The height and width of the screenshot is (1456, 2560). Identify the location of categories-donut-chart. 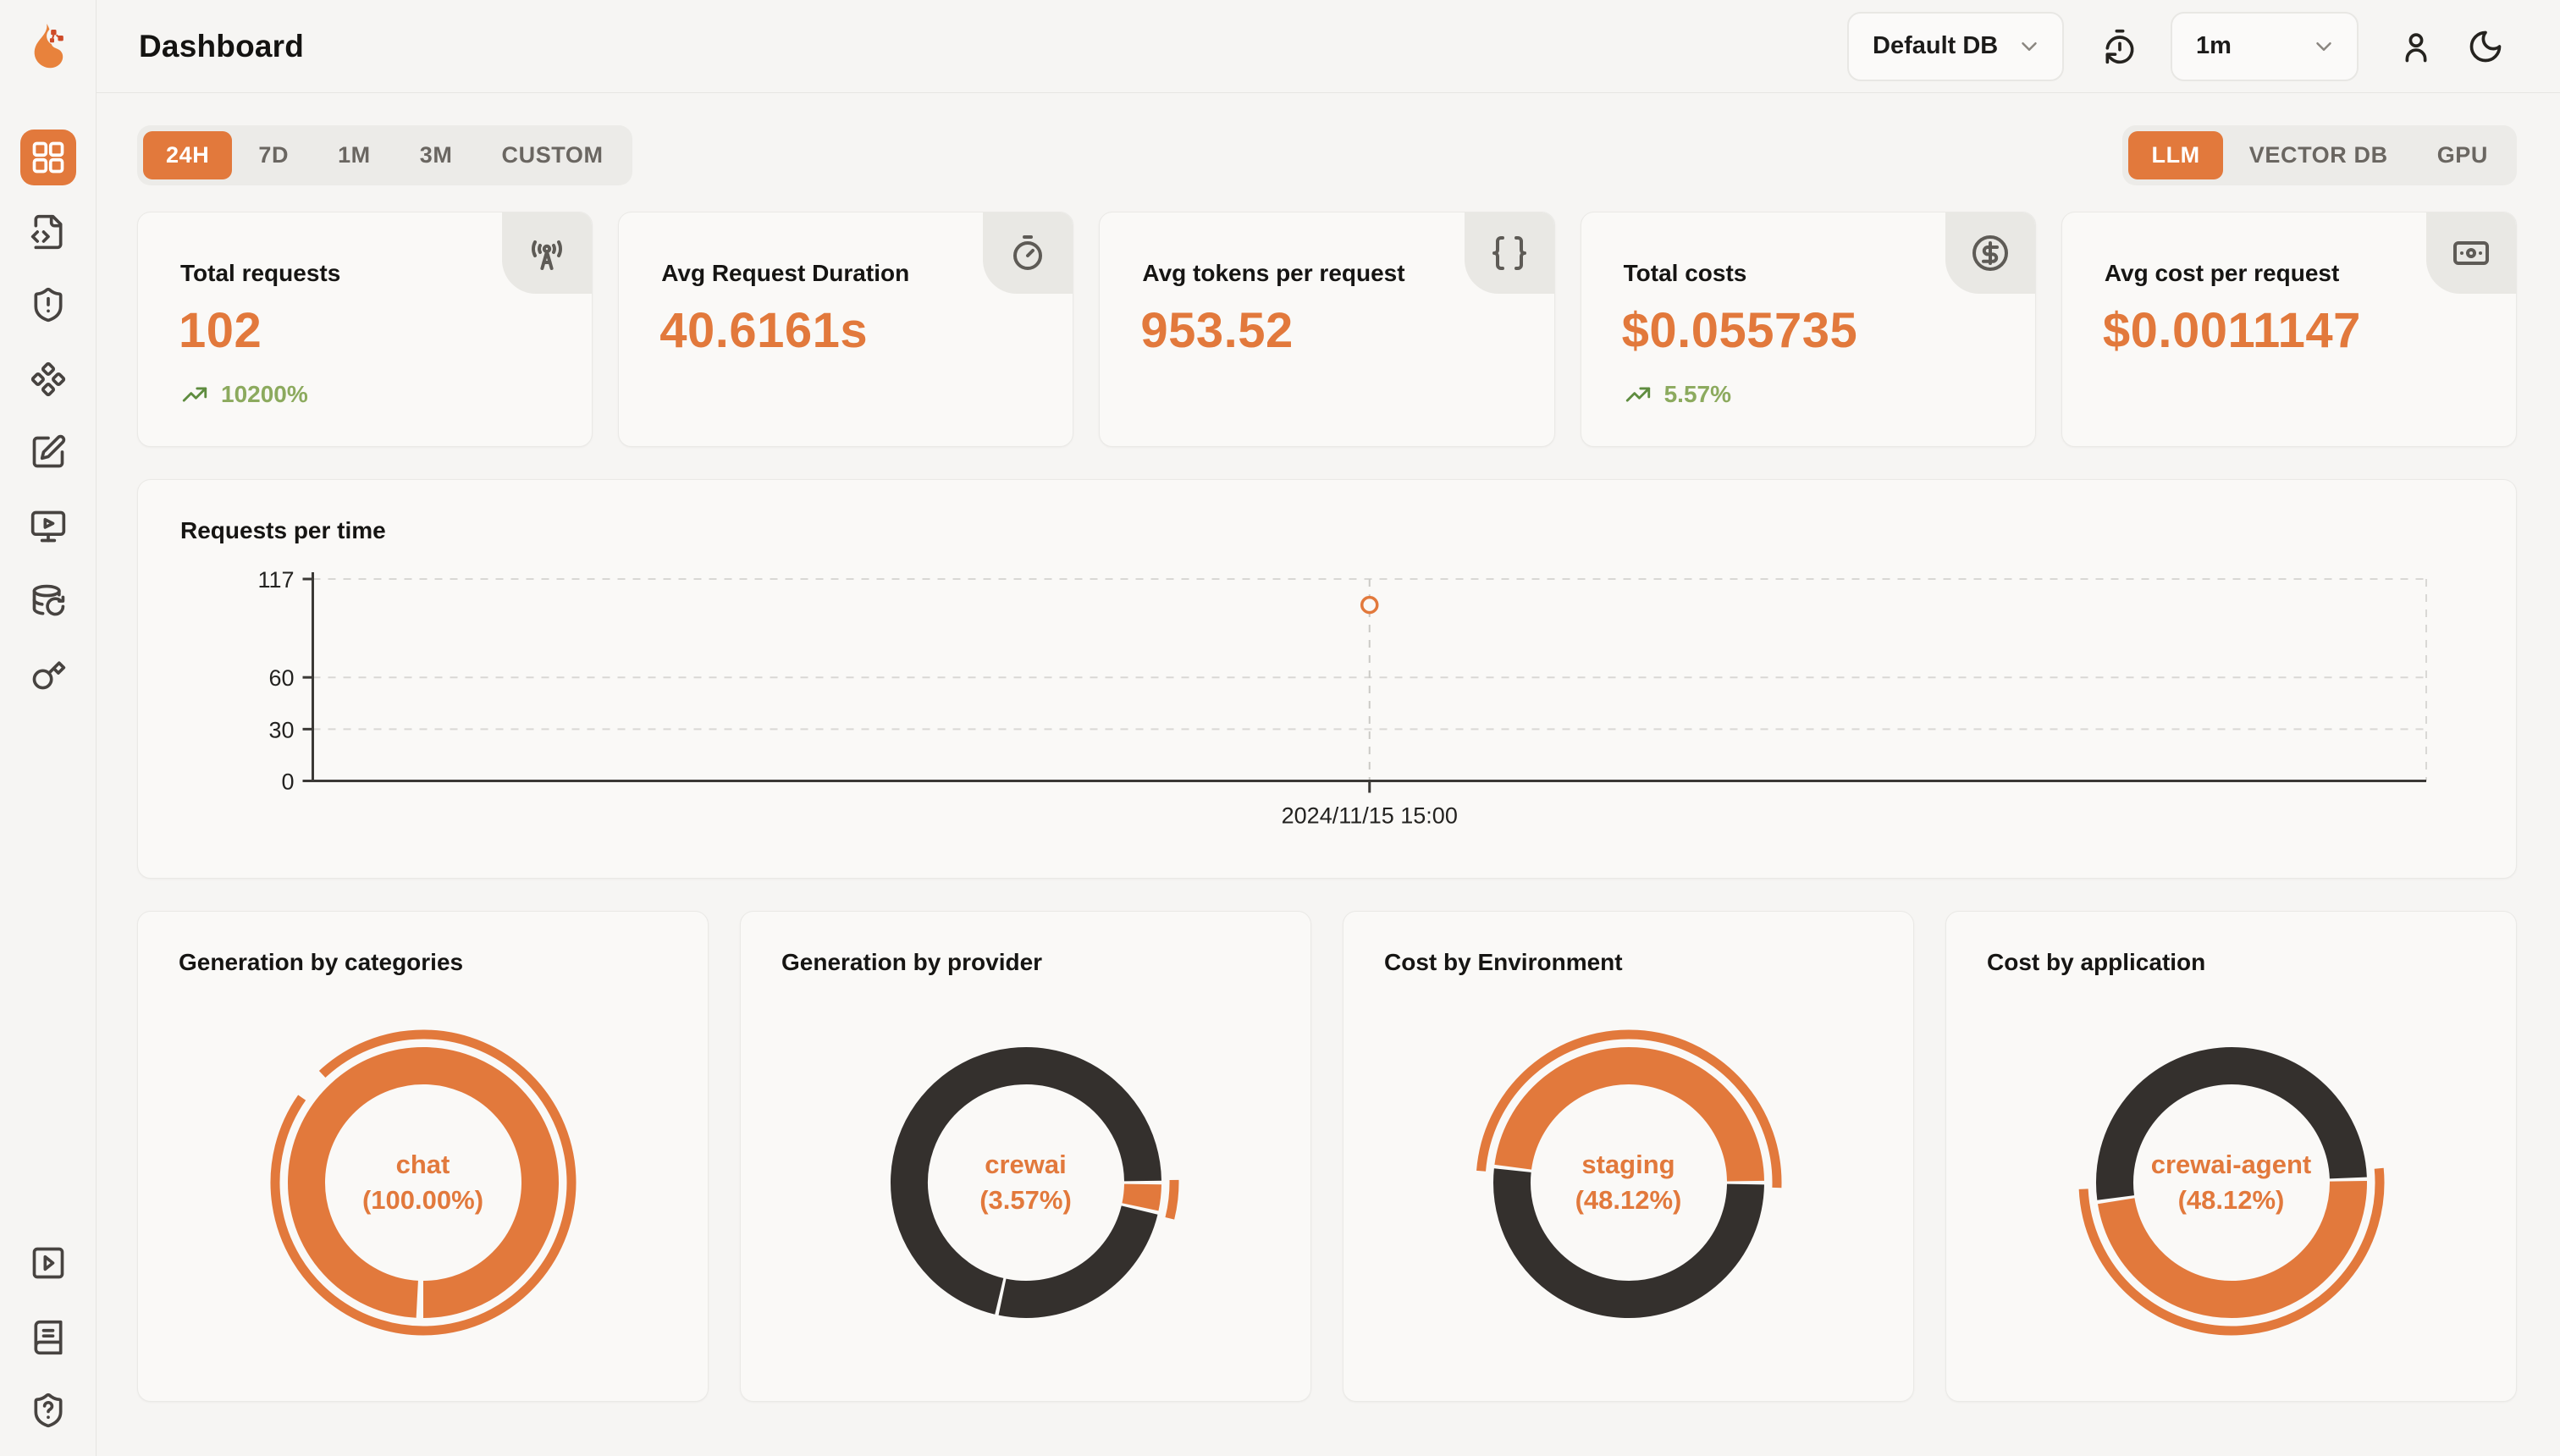
(423, 1182).